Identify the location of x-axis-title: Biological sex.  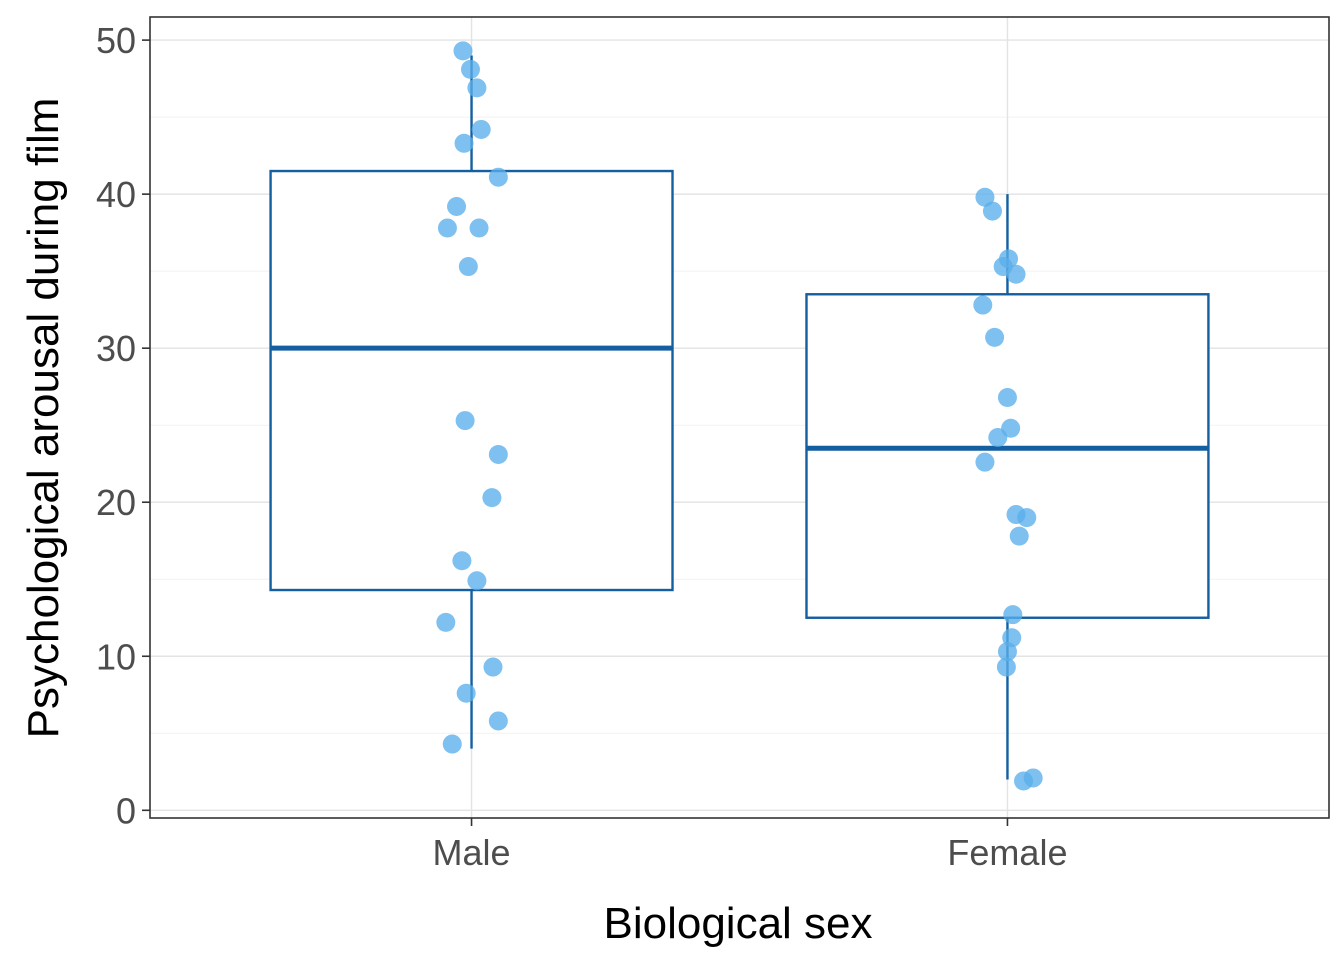
(737, 923).